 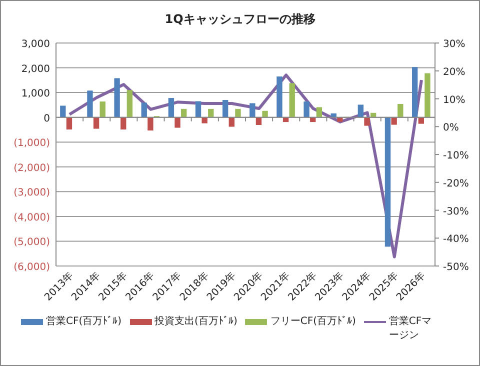 I want to click on y2-tick-label: -40%, so click(x=456, y=240).